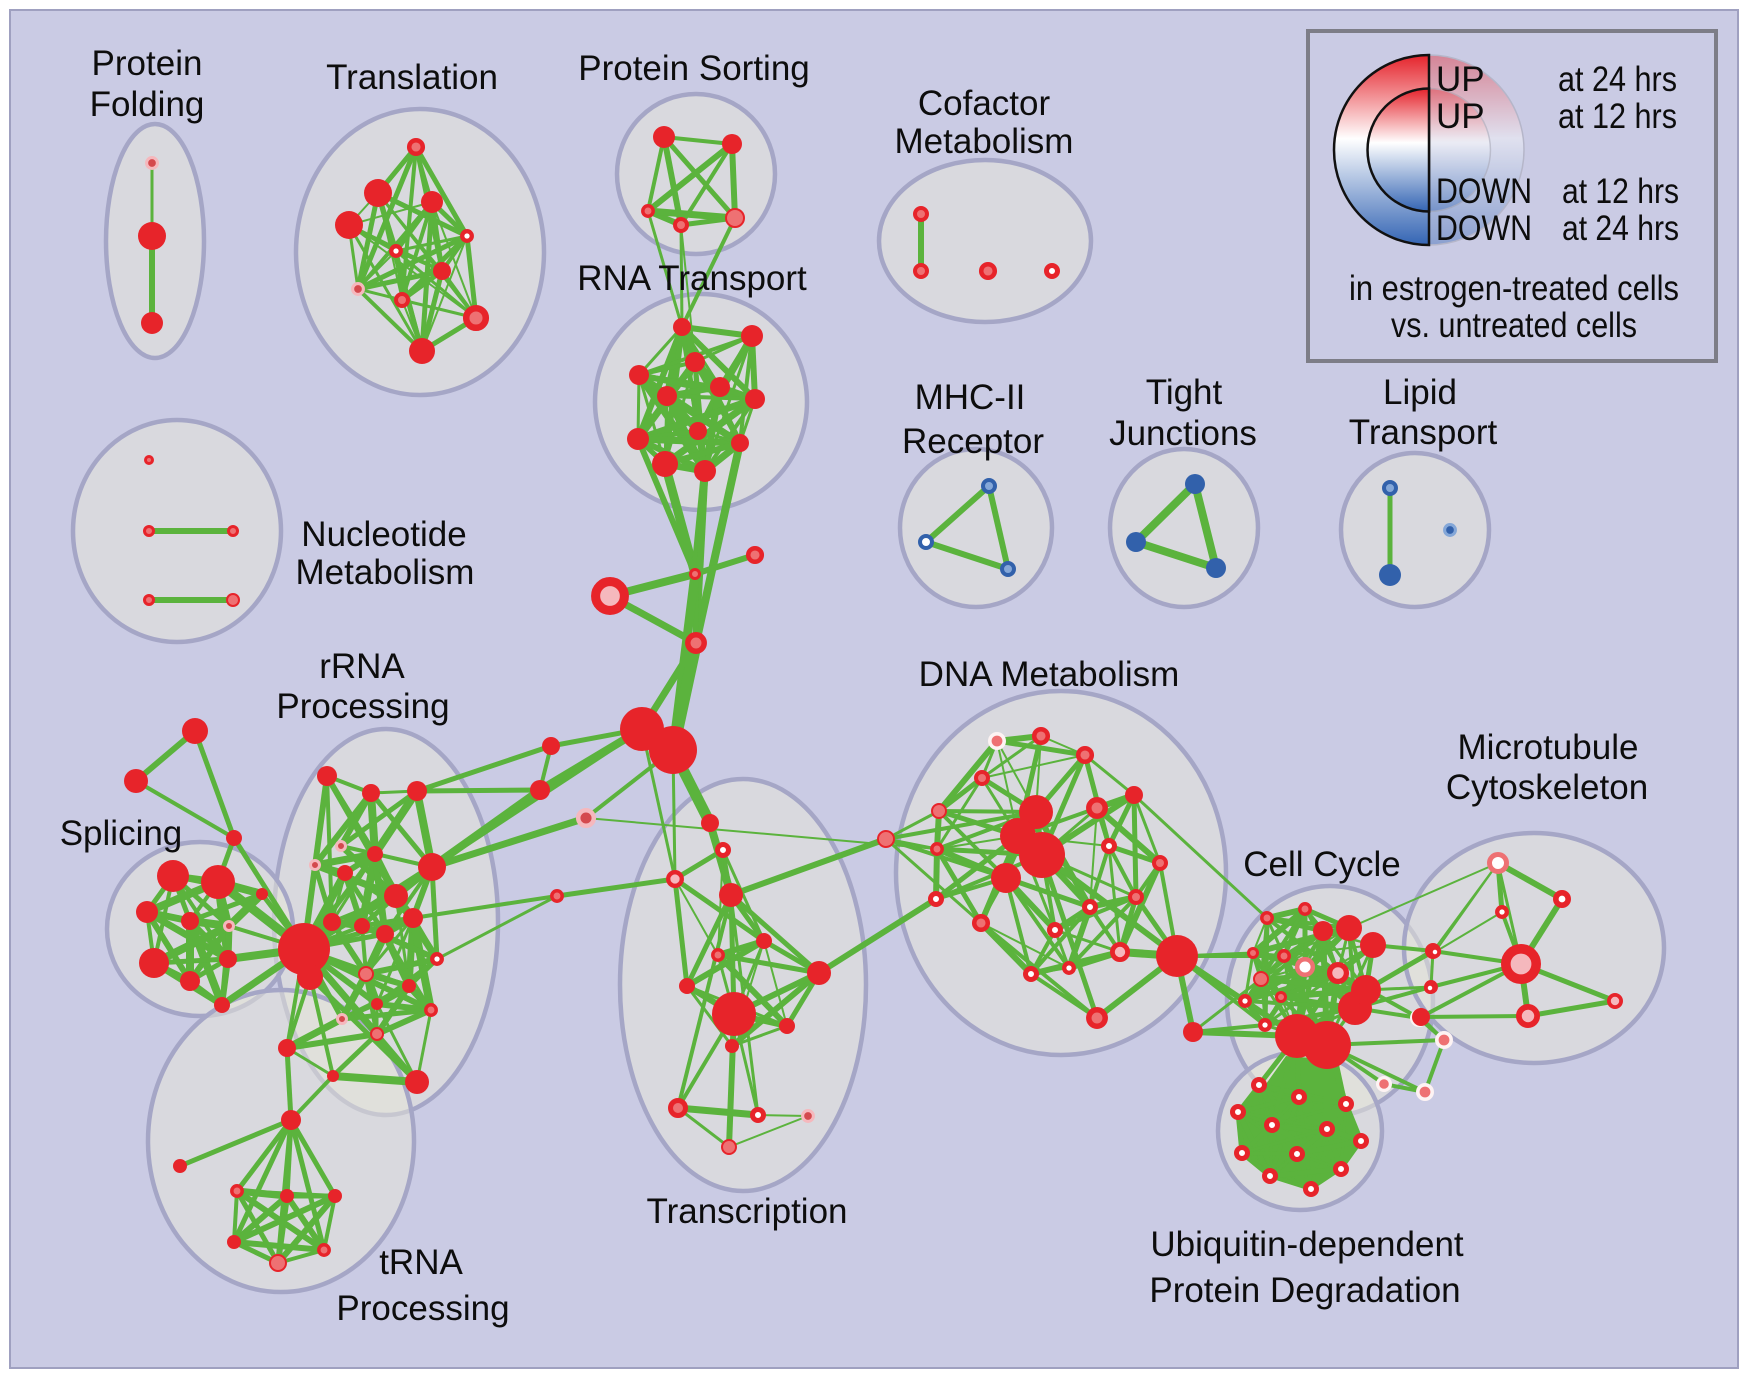 The image size is (1750, 1376). Describe the element at coordinates (694, 68) in the screenshot. I see `svg-text: Protein Sorting` at that location.